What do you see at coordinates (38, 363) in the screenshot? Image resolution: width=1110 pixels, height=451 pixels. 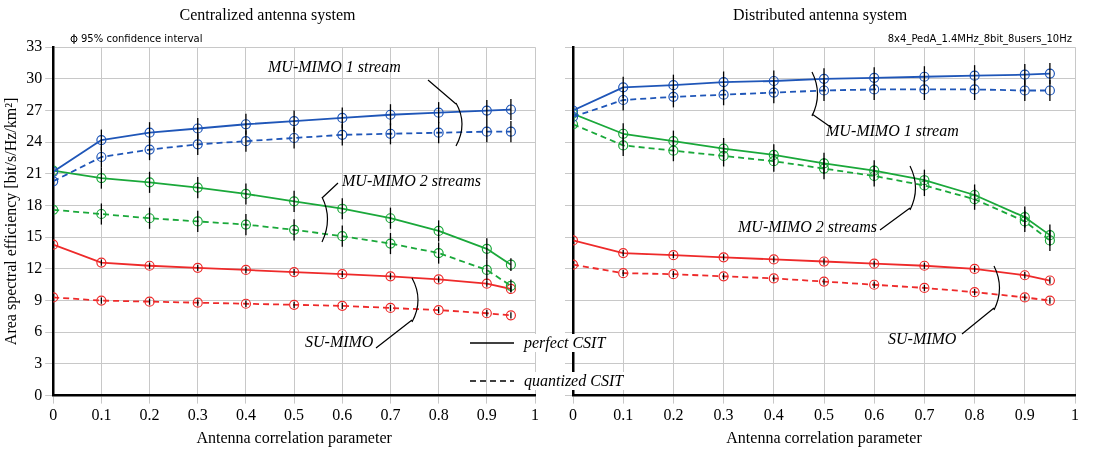 I see `y-tick-label: 3` at bounding box center [38, 363].